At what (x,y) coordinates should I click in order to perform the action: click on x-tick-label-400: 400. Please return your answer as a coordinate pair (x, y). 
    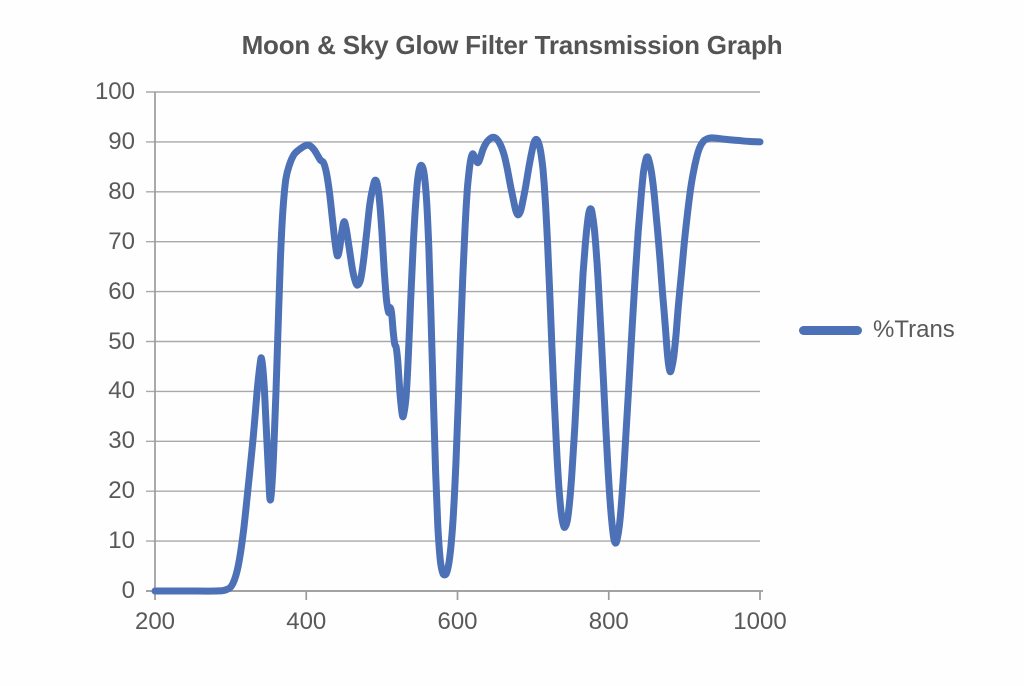
    Looking at the image, I should click on (306, 621).